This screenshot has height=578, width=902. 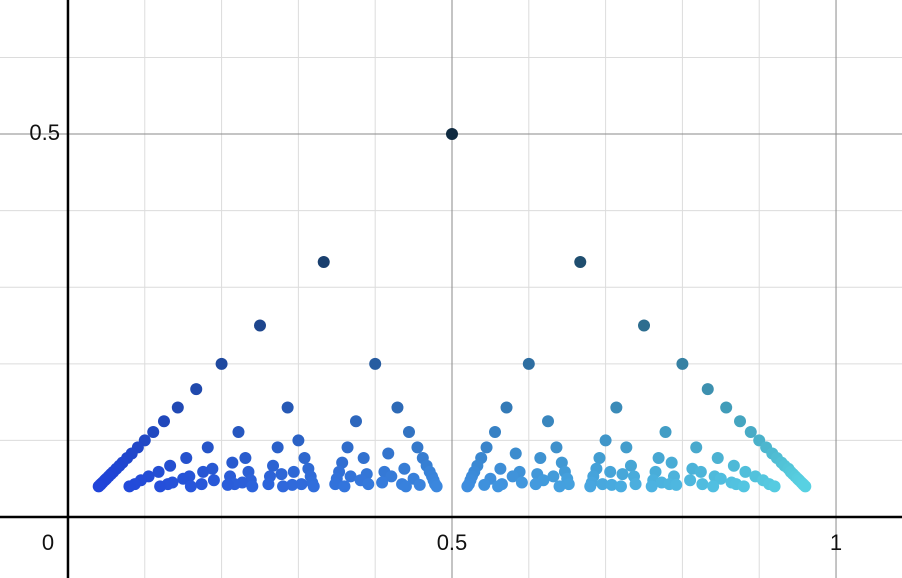 I want to click on x-tick-label: 1, so click(x=836, y=542).